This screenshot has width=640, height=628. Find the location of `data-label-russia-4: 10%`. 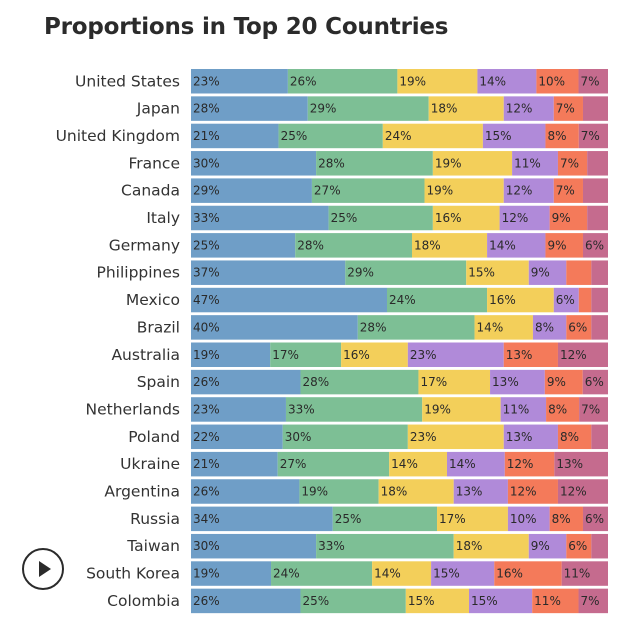

data-label-russia-4: 10% is located at coordinates (523, 519).